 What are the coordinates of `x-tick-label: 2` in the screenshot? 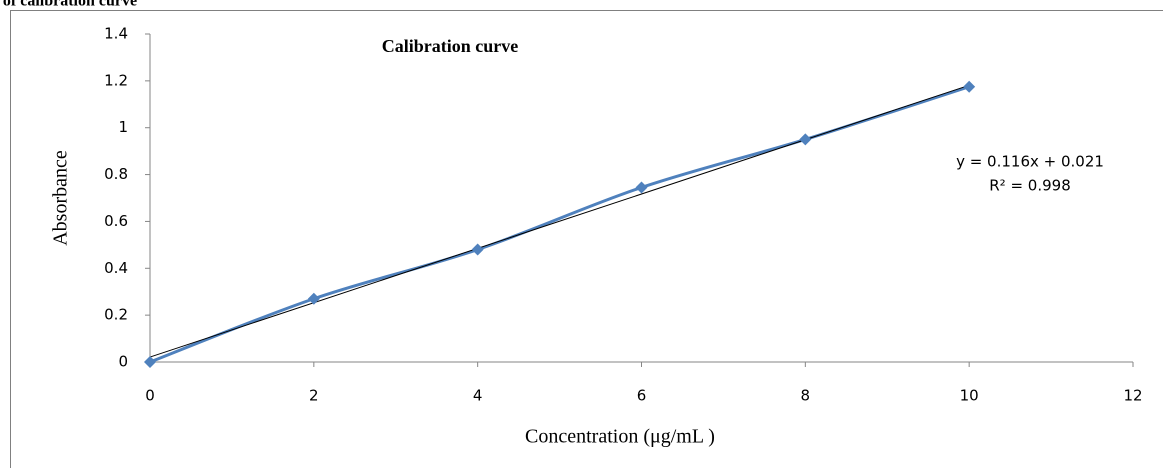 It's located at (314, 396).